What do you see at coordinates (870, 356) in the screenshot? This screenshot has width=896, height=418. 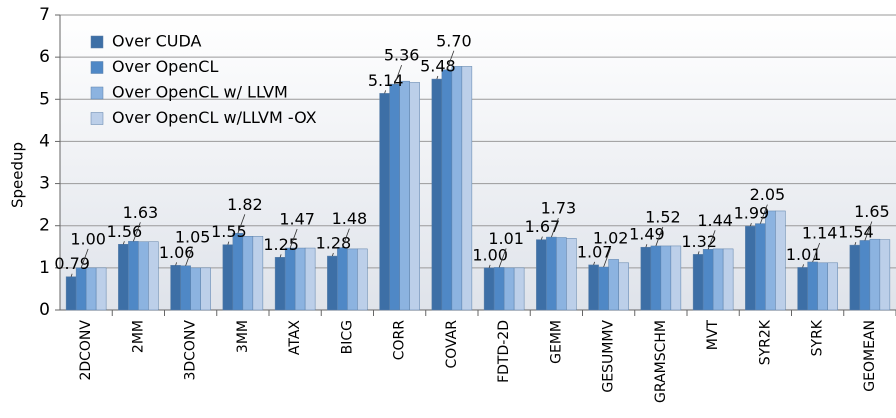 I see `x-tick-label: GEOMEAN` at bounding box center [870, 356].